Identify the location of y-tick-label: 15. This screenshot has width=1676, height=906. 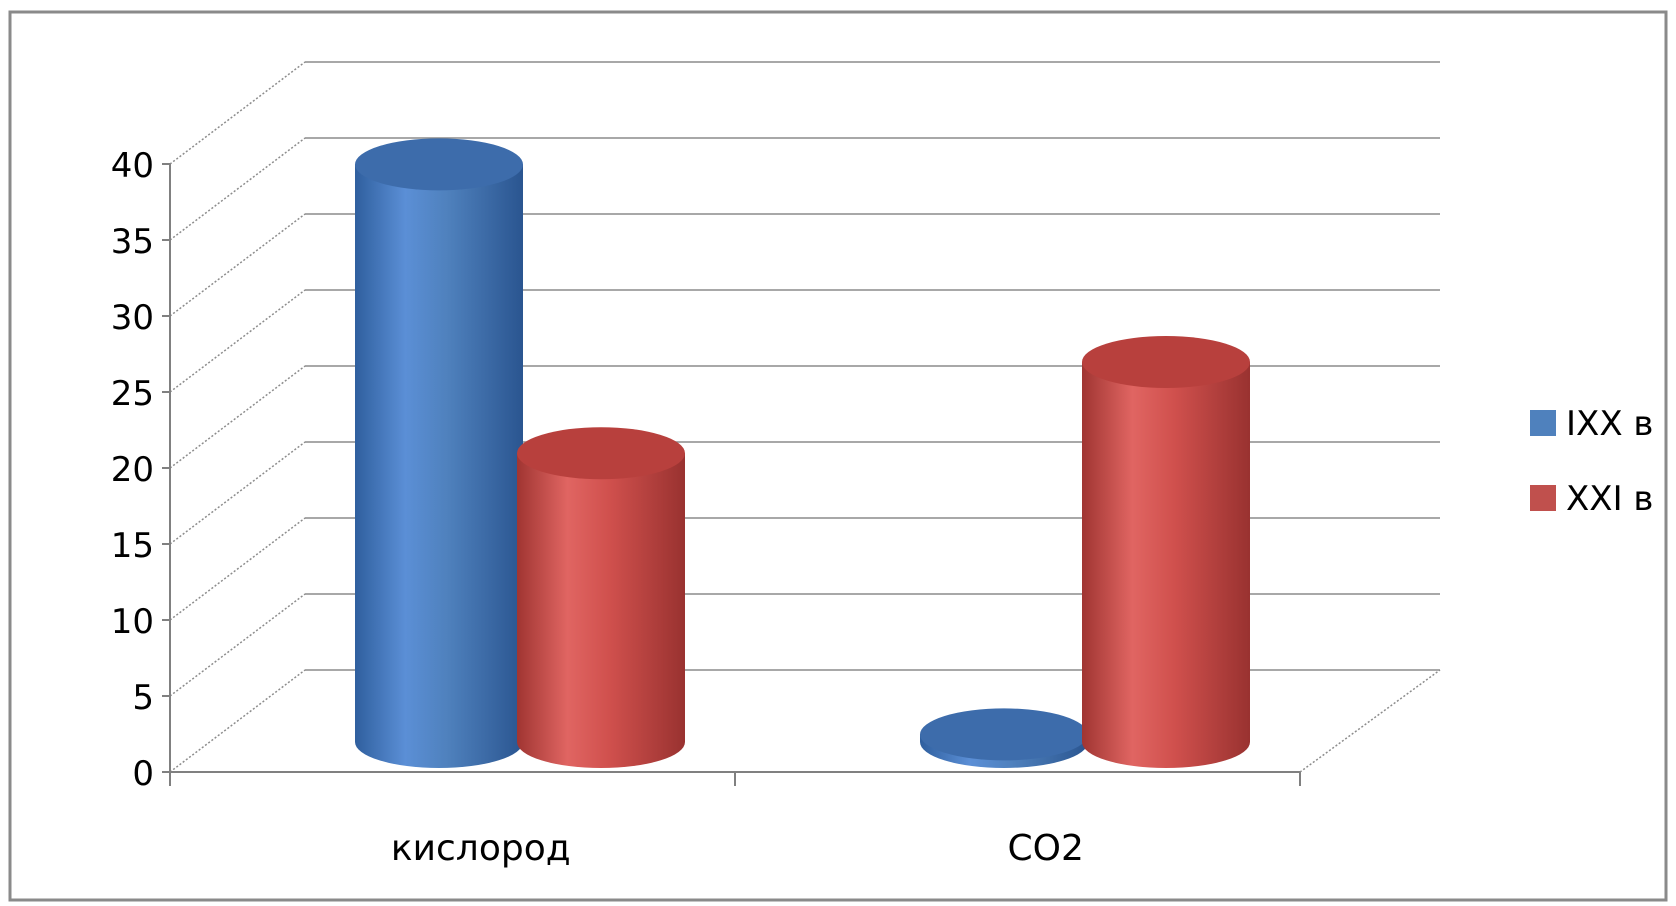
(132, 546).